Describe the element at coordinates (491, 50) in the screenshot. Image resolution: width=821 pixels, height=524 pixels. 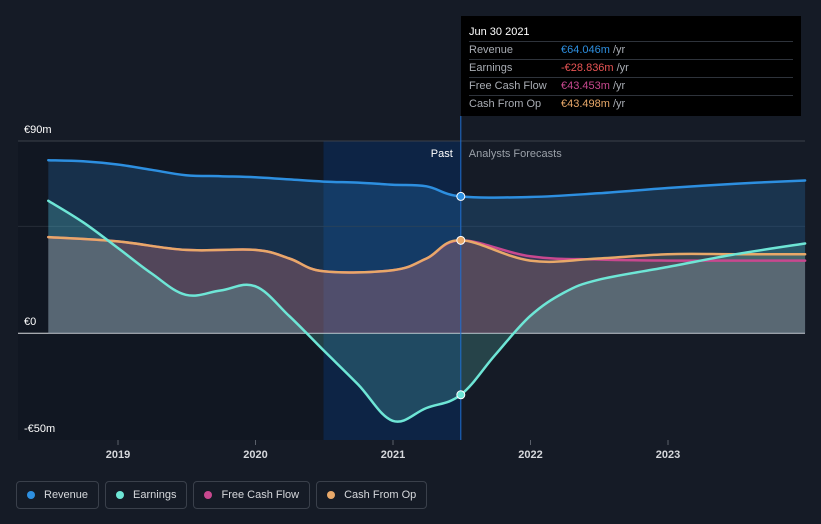
I see `tooltip-label: Revenue` at that location.